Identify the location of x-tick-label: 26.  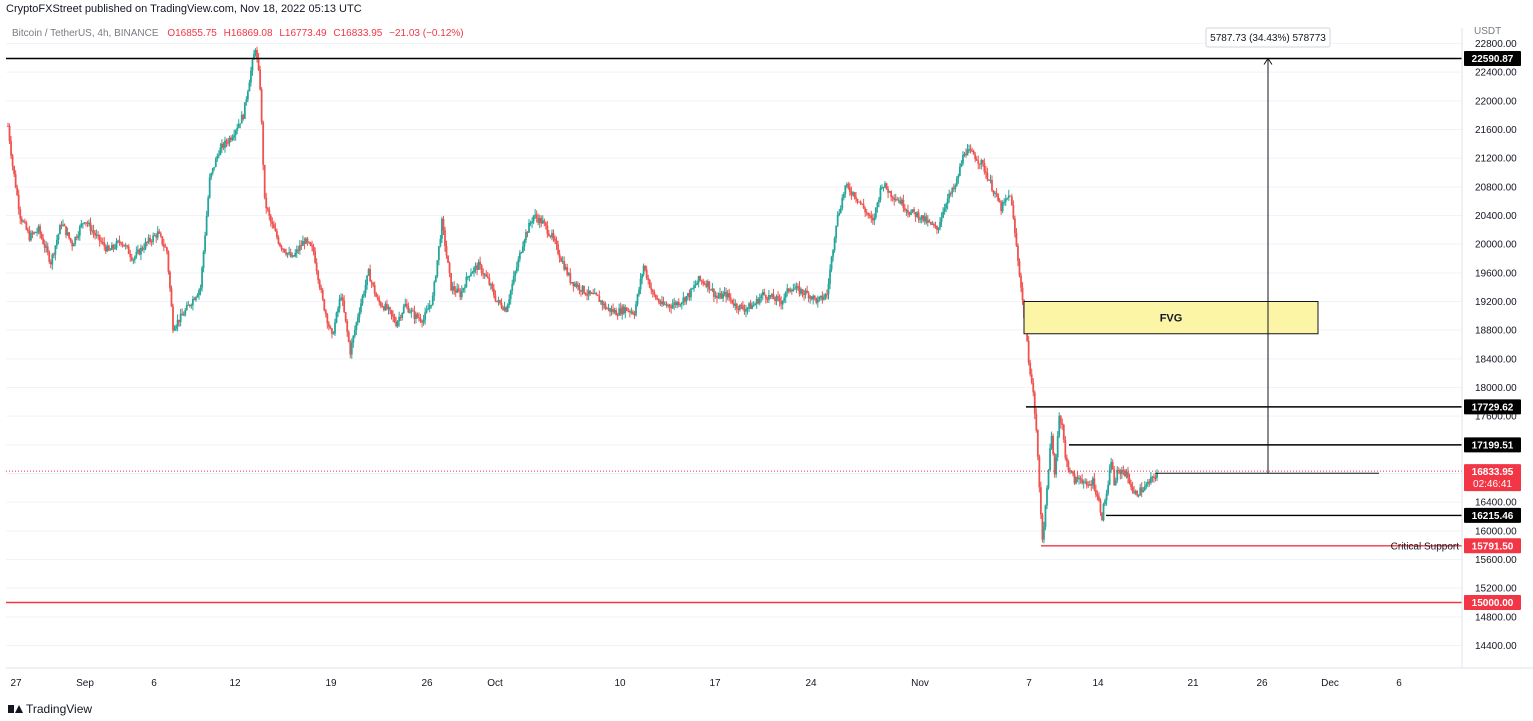
(427, 683).